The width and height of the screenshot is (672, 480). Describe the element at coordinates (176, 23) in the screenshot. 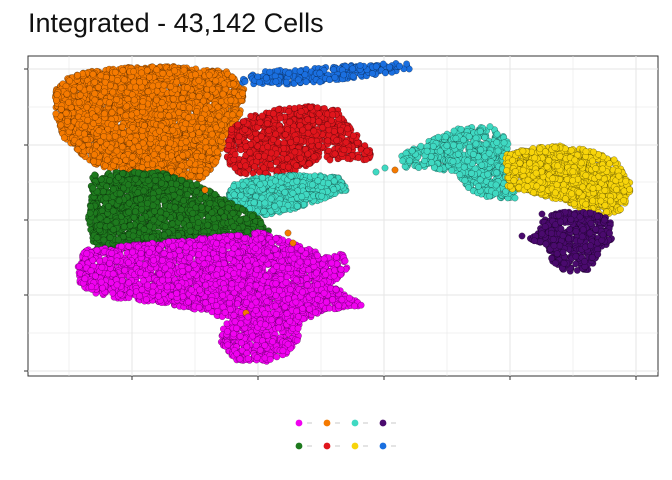

I see `chart-title: Integrated - 43,142 Cells` at that location.